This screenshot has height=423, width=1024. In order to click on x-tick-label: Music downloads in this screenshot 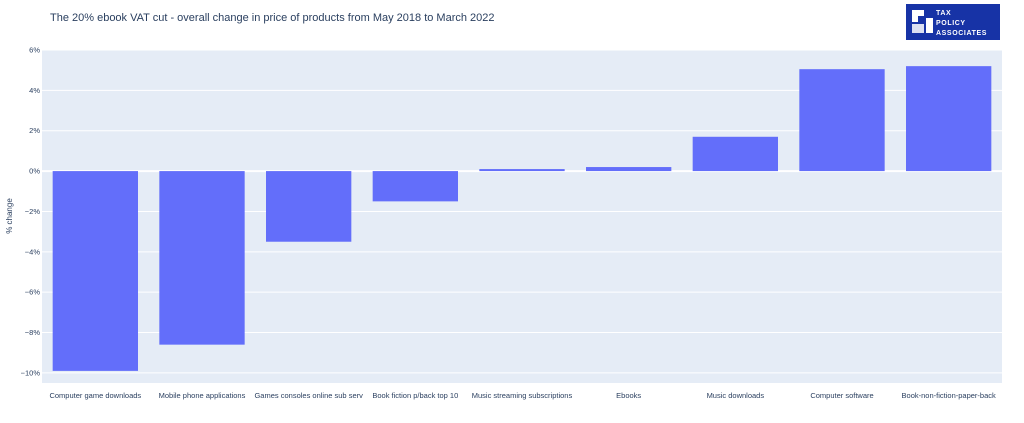, I will do `click(736, 395)`.